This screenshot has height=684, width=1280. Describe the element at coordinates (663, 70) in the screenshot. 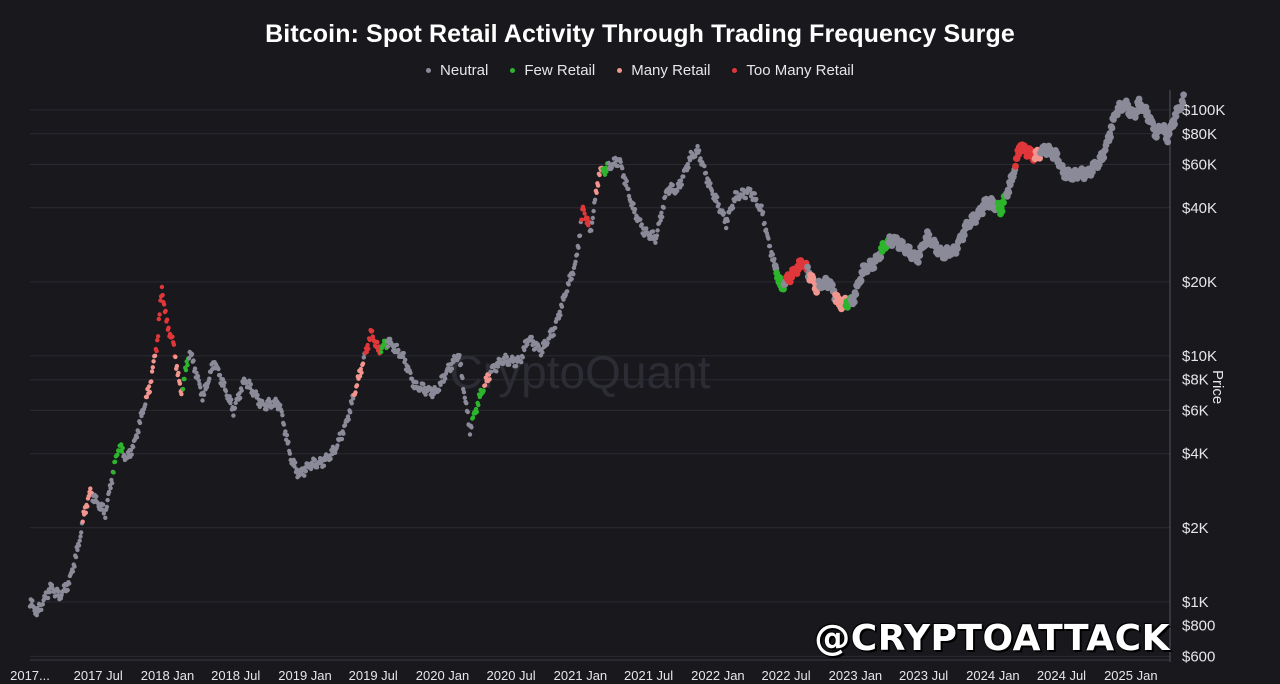

I see `legend-item-many-retail: Many Retail` at that location.